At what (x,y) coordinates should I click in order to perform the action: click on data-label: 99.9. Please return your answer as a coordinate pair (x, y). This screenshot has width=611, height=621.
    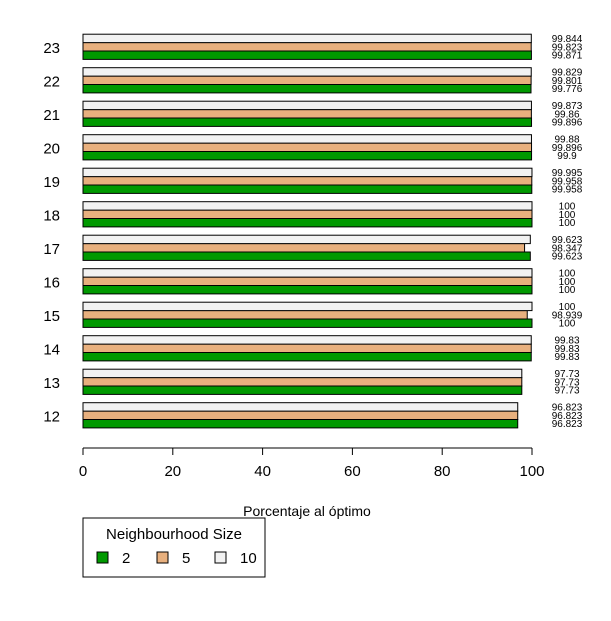
    Looking at the image, I should click on (567, 156).